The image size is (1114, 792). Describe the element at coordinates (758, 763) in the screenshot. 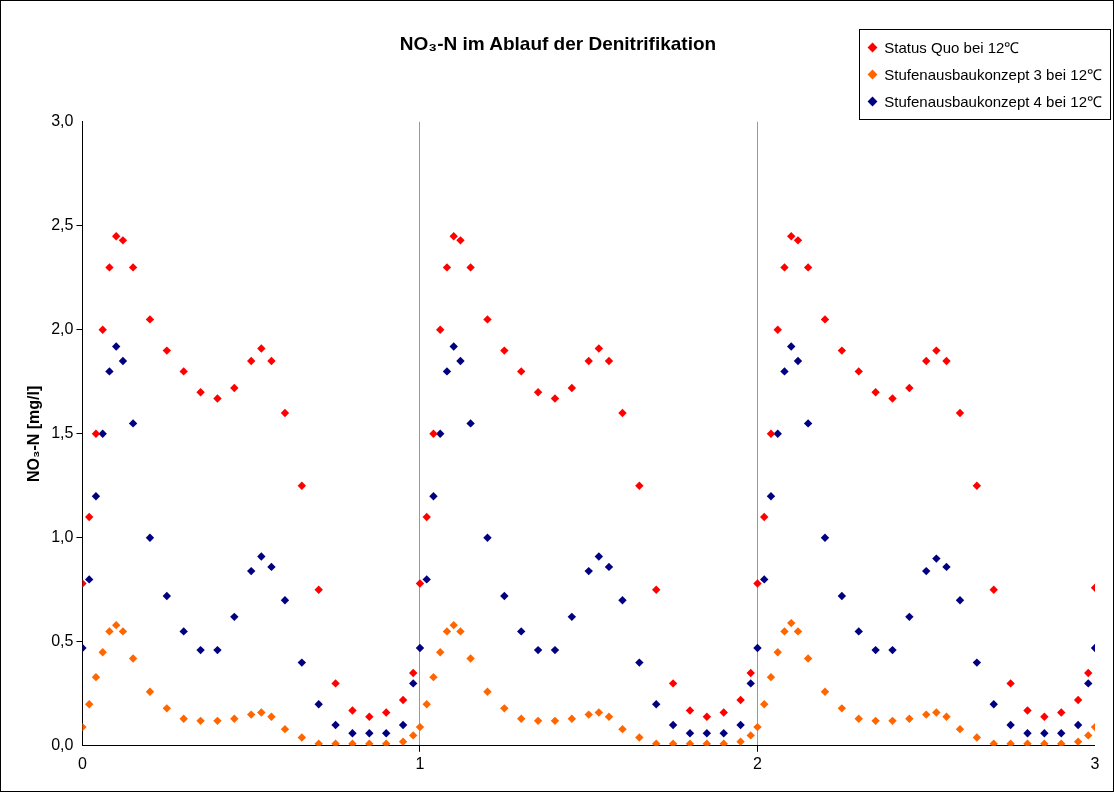

I see `x-tick-label: 2` at that location.